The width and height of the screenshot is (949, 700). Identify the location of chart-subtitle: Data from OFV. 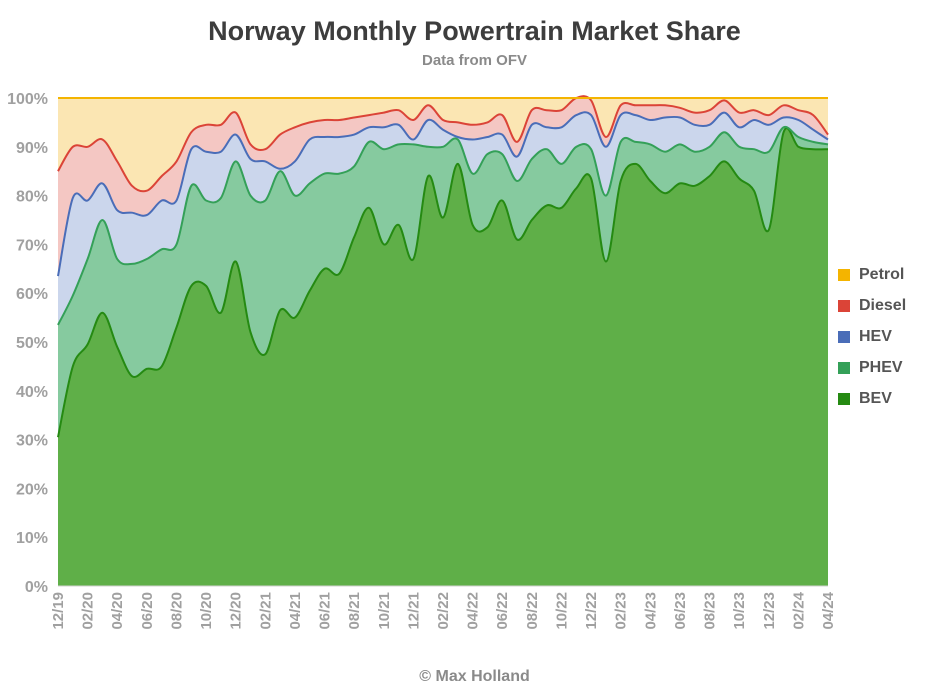
(474, 60).